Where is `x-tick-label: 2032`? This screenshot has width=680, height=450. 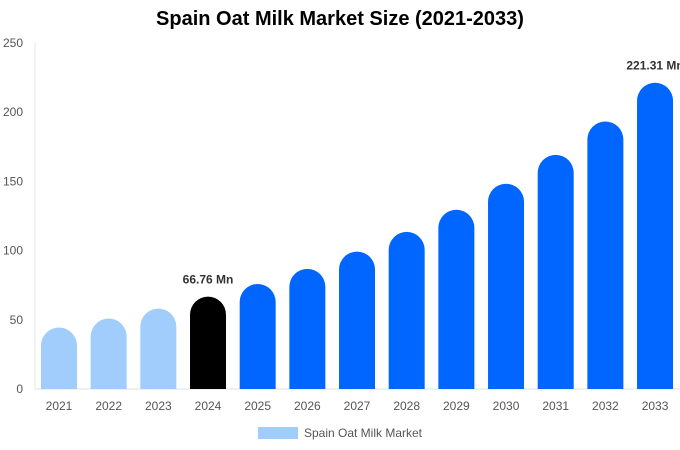 x-tick-label: 2032 is located at coordinates (605, 406).